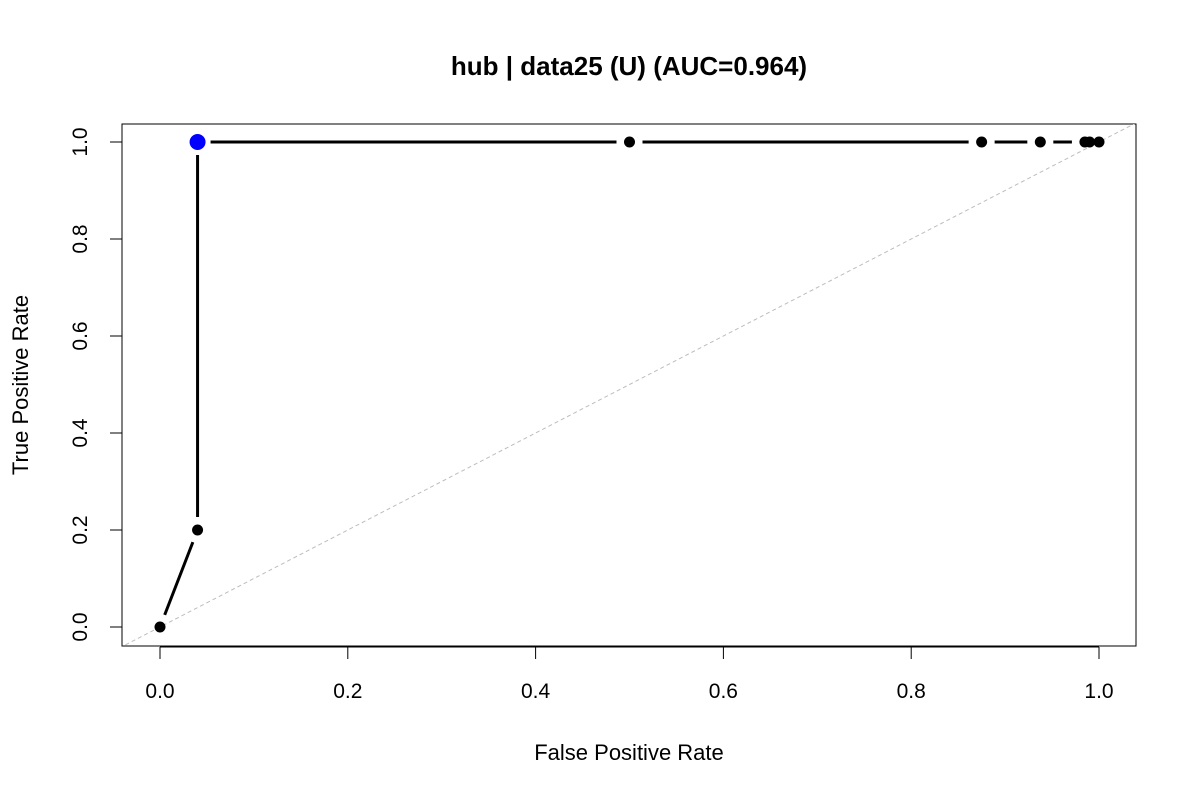 The image size is (1200, 800). I want to click on highlight-layer, so click(197, 142).